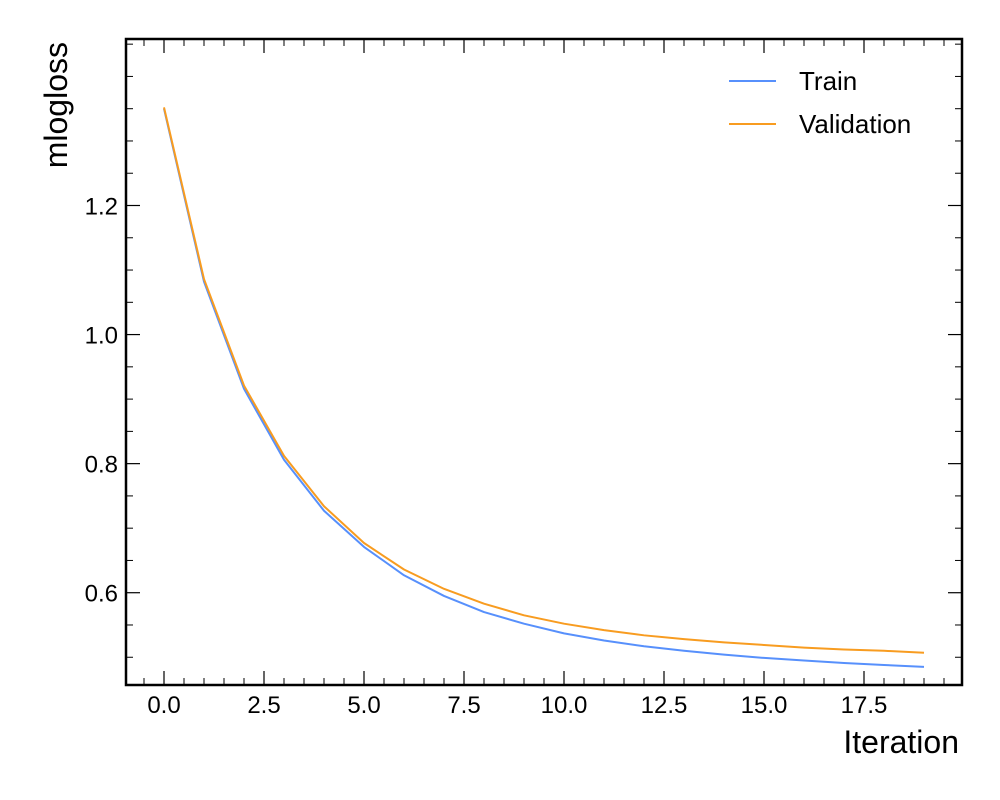 The height and width of the screenshot is (800, 1000). What do you see at coordinates (517, 705) in the screenshot?
I see `x-tick-labels: 0.0 2.5 5.0 7.5 10.0 12.5 15.0 17.5` at bounding box center [517, 705].